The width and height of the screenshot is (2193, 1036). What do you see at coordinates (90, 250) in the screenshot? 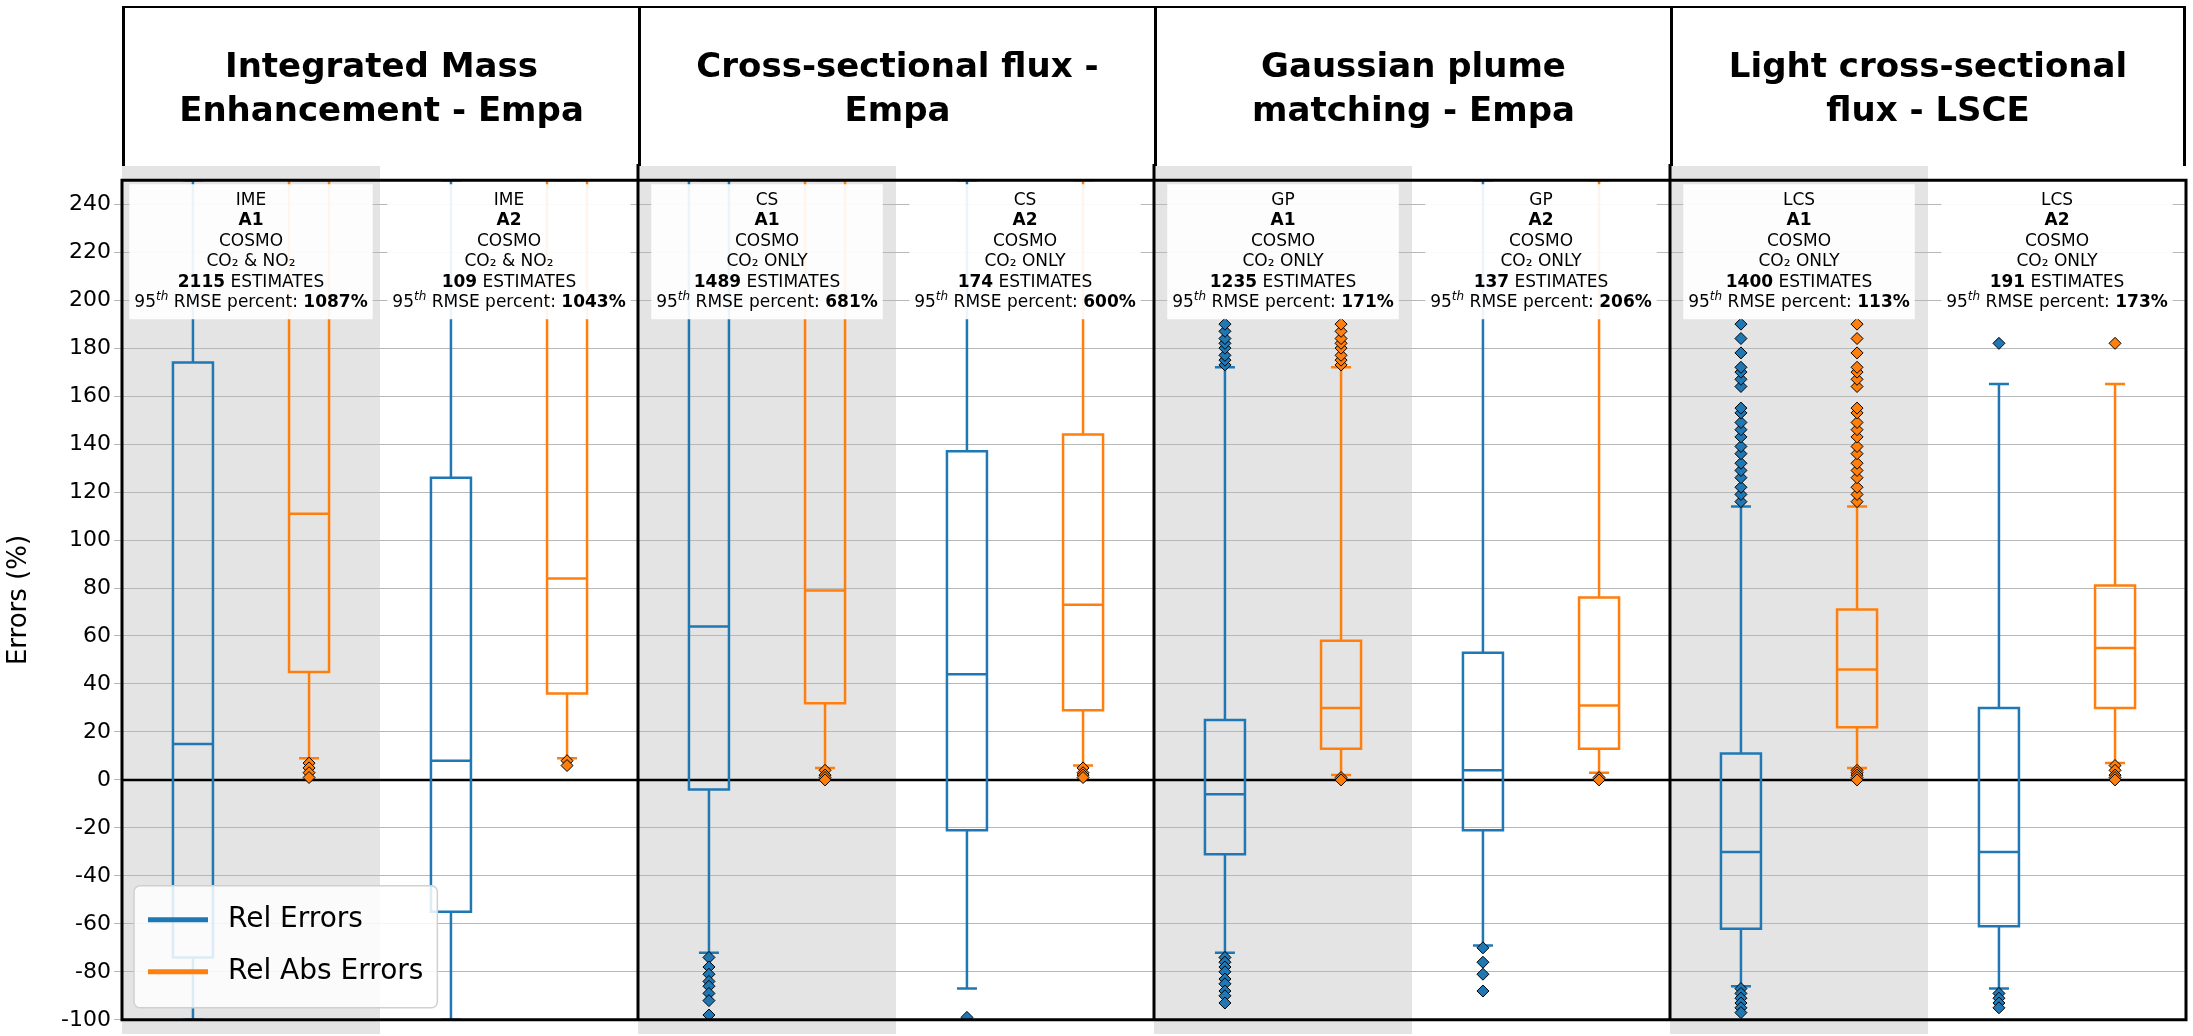
I see `y-tick-label: 220` at bounding box center [90, 250].